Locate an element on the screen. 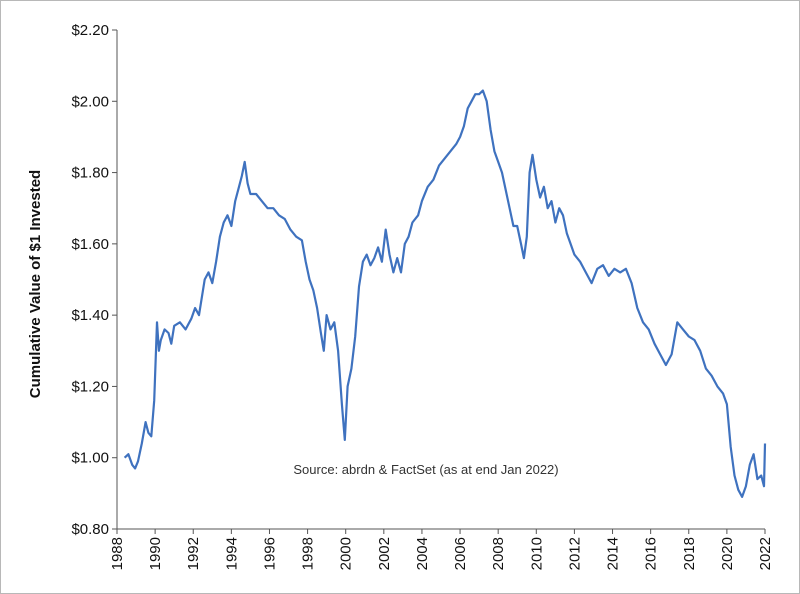 The width and height of the screenshot is (800, 594). x-tick-label: 2004 is located at coordinates (422, 553).